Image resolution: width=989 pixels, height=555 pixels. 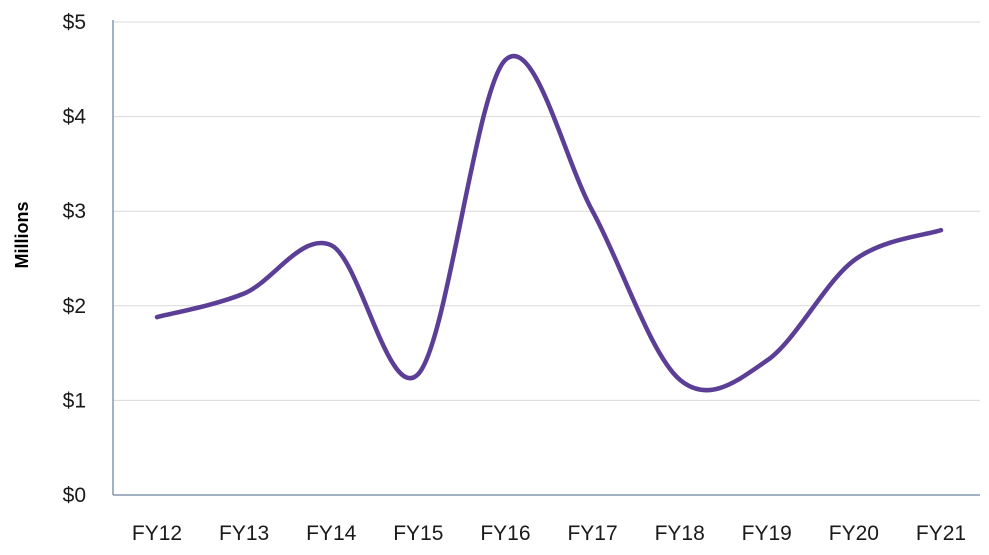 I want to click on y-tick-labels: $0 $1 $2 $3 $4 $5, so click(x=75, y=259).